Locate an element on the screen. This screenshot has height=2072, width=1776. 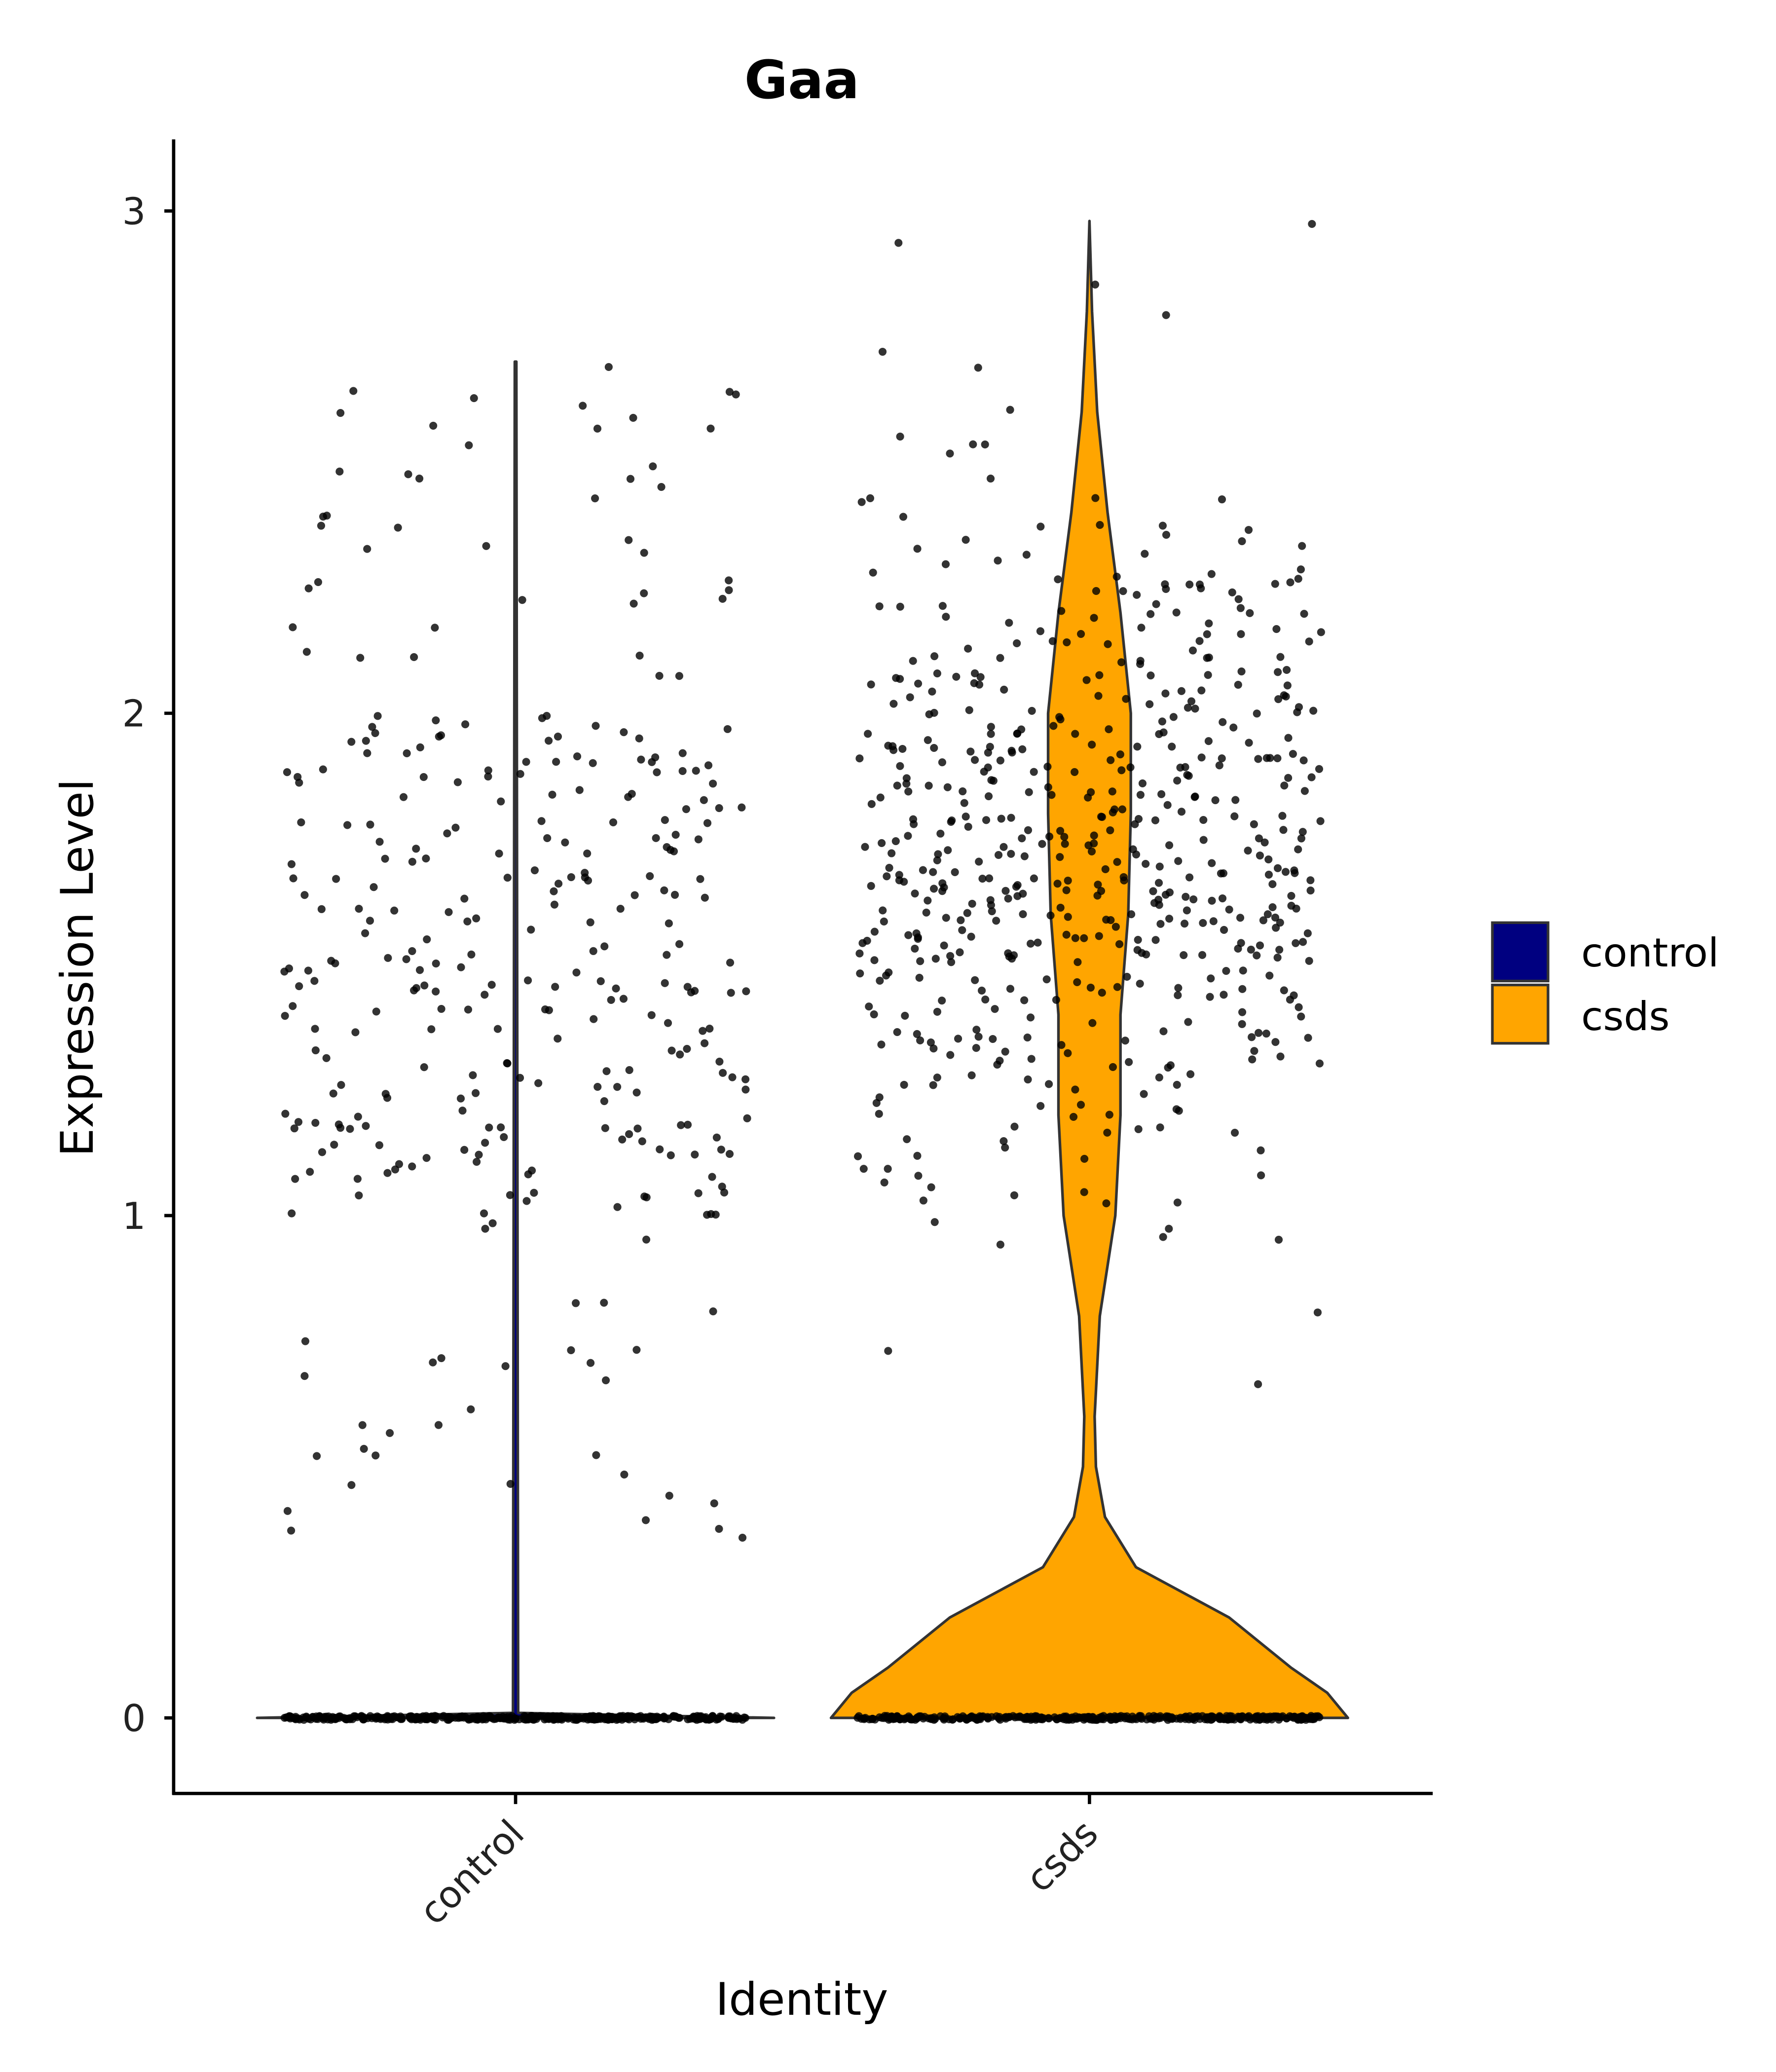
x-axis-label: Identity is located at coordinates (802, 2000).